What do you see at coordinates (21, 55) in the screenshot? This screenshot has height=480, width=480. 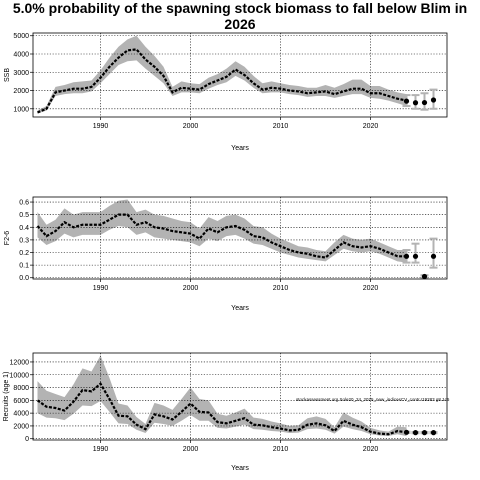 I see `ssb-ytick-label-3: 4000` at bounding box center [21, 55].